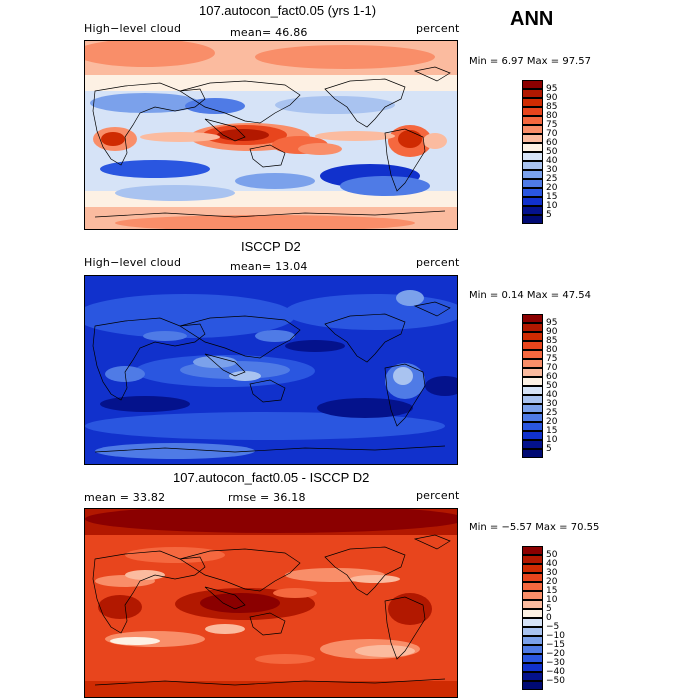 The width and height of the screenshot is (700, 700). What do you see at coordinates (555, 645) in the screenshot?
I see `colorbar-tick-label: −15` at bounding box center [555, 645].